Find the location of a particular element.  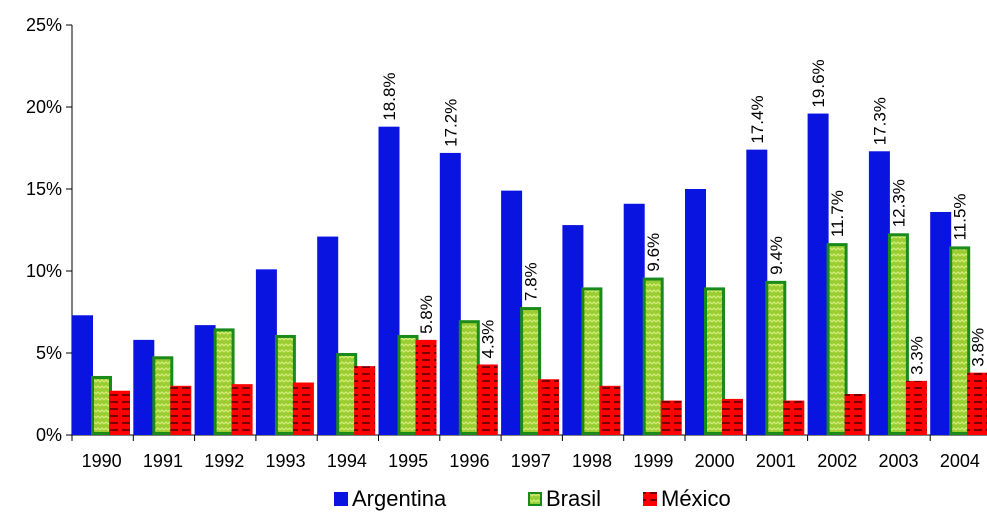

data-label: 3.3% is located at coordinates (916, 355).